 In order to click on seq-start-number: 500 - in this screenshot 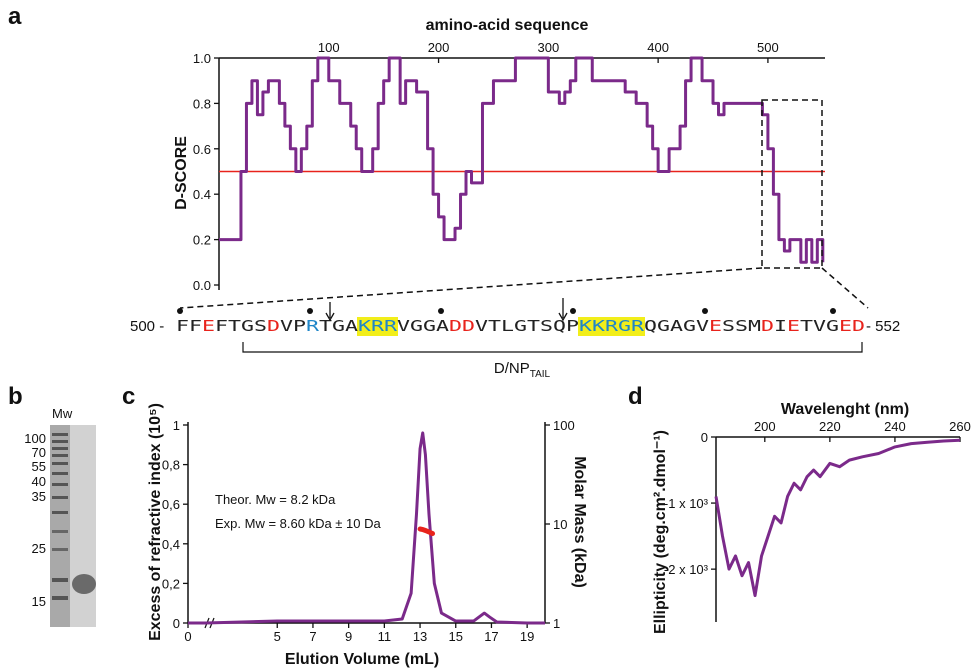, I will do `click(147, 326)`.